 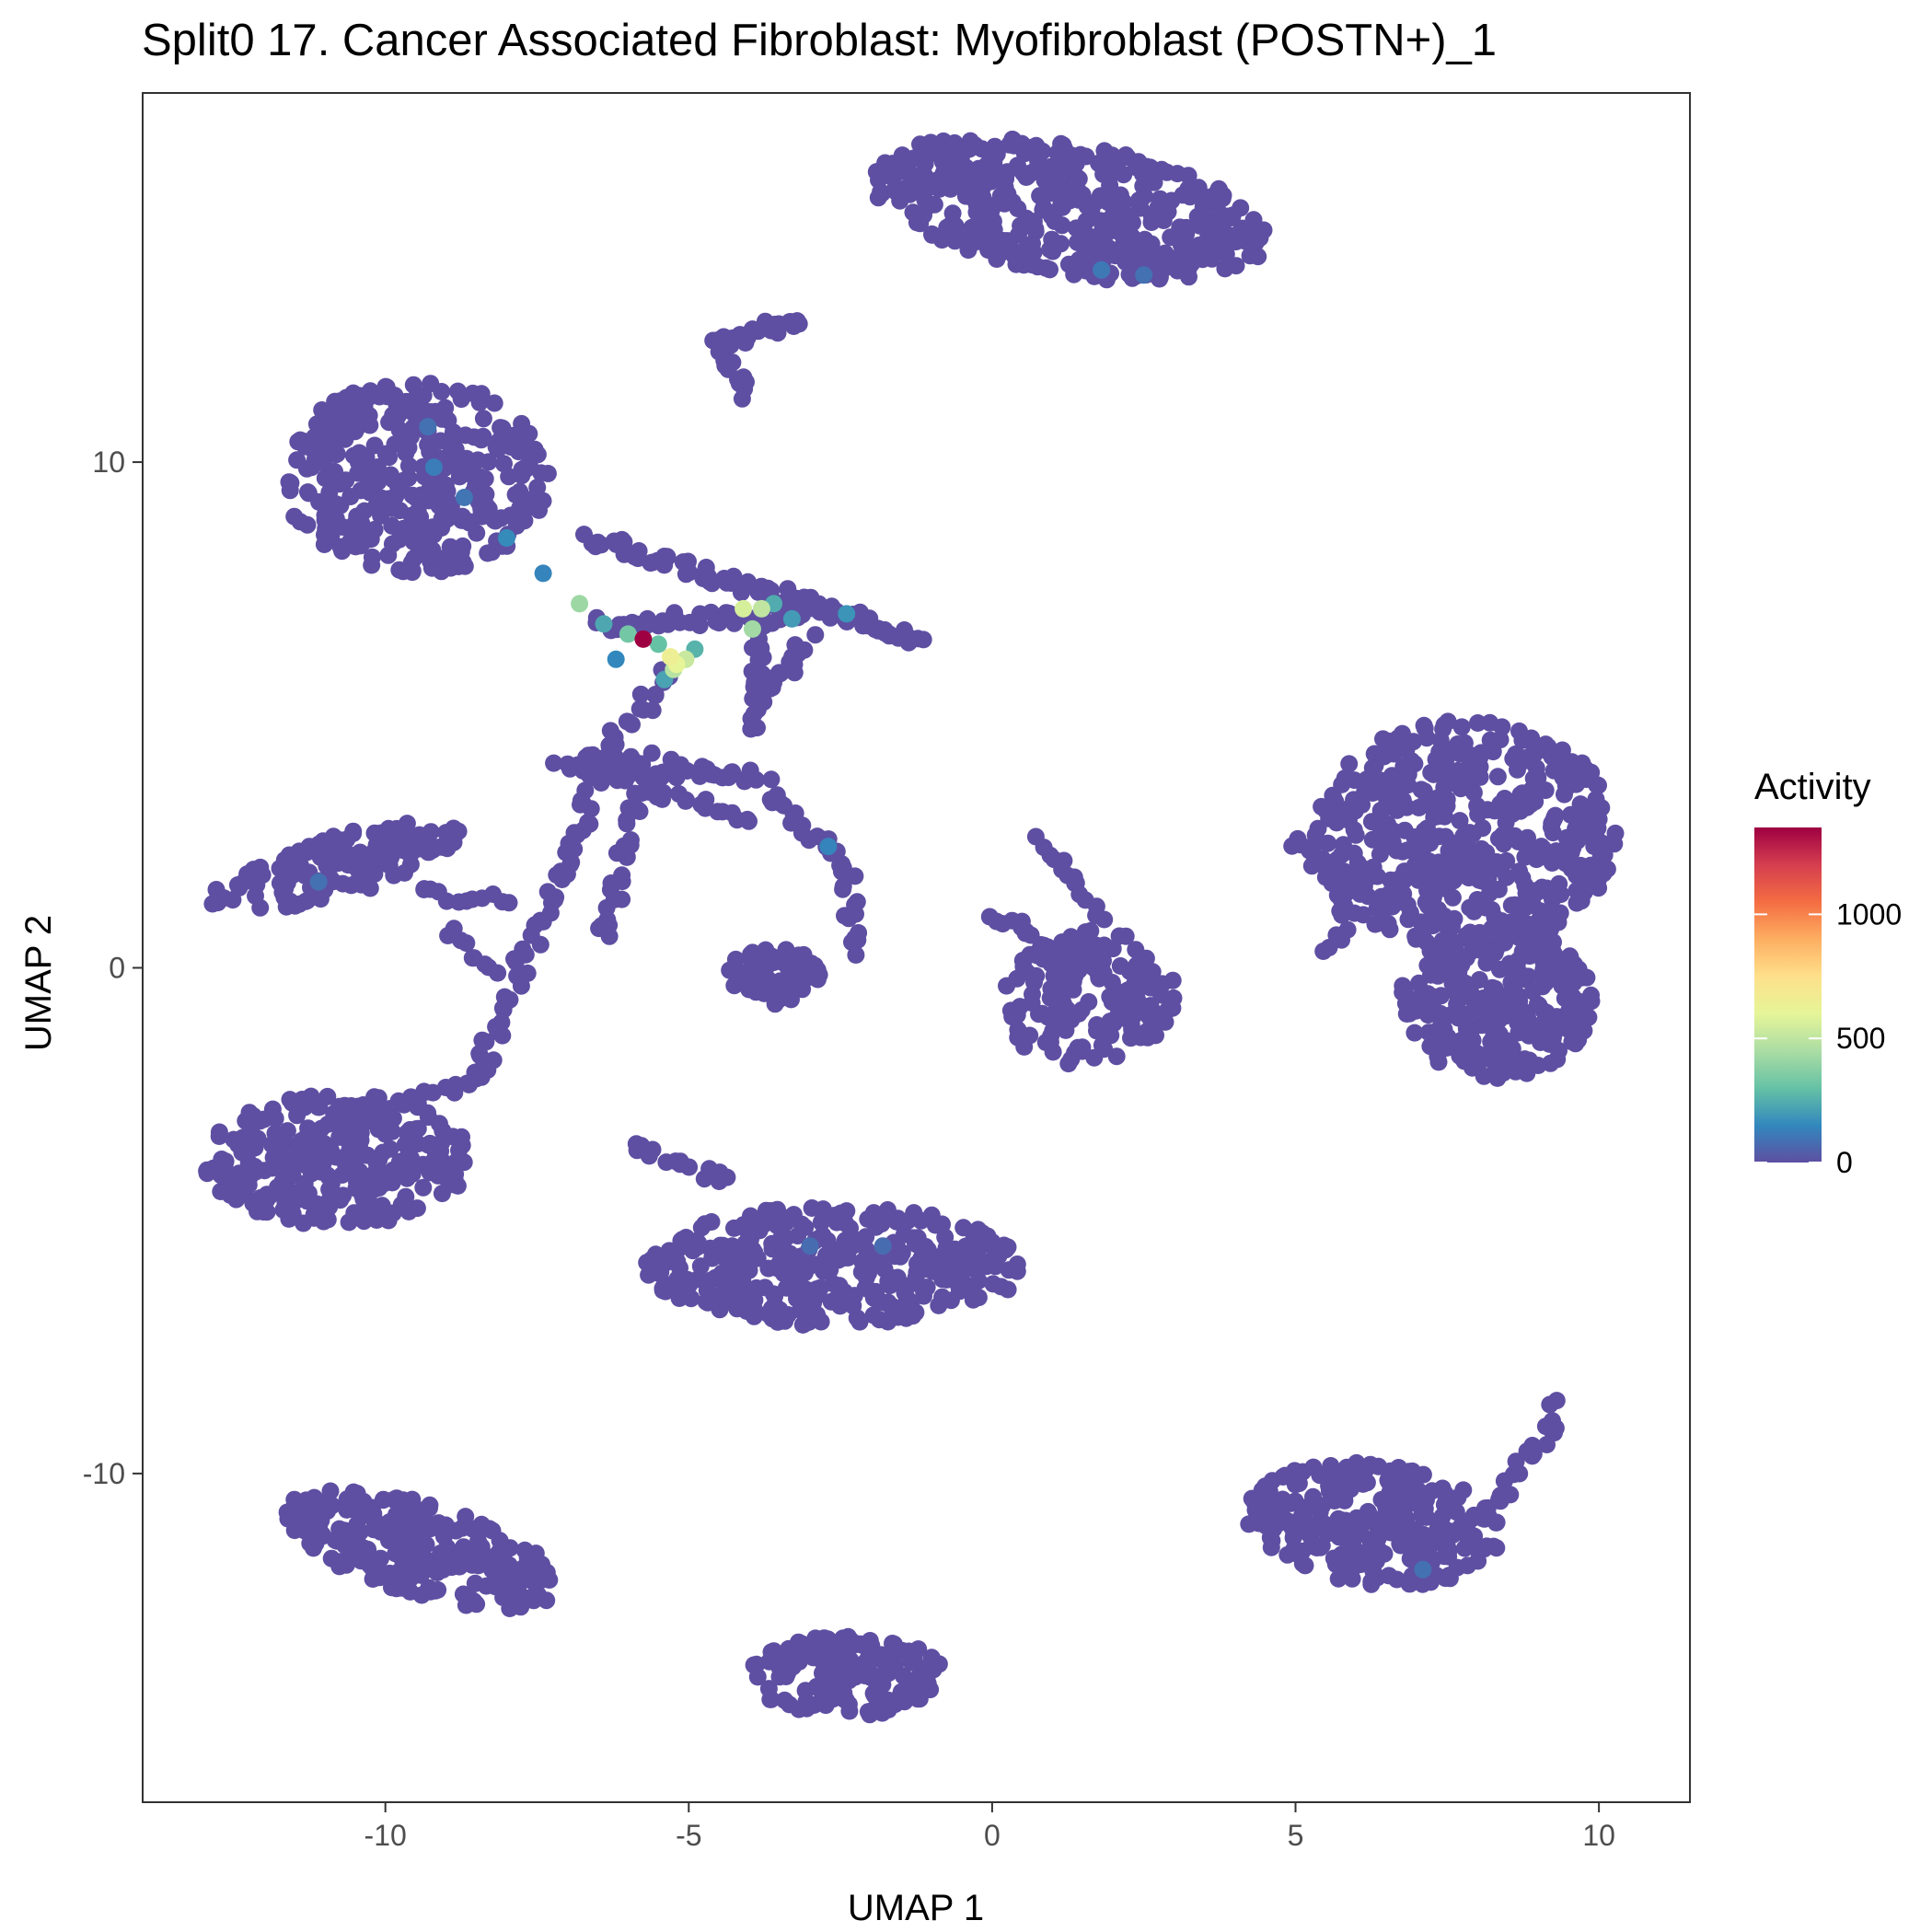 I want to click on legend-colorbar, so click(x=1788, y=995).